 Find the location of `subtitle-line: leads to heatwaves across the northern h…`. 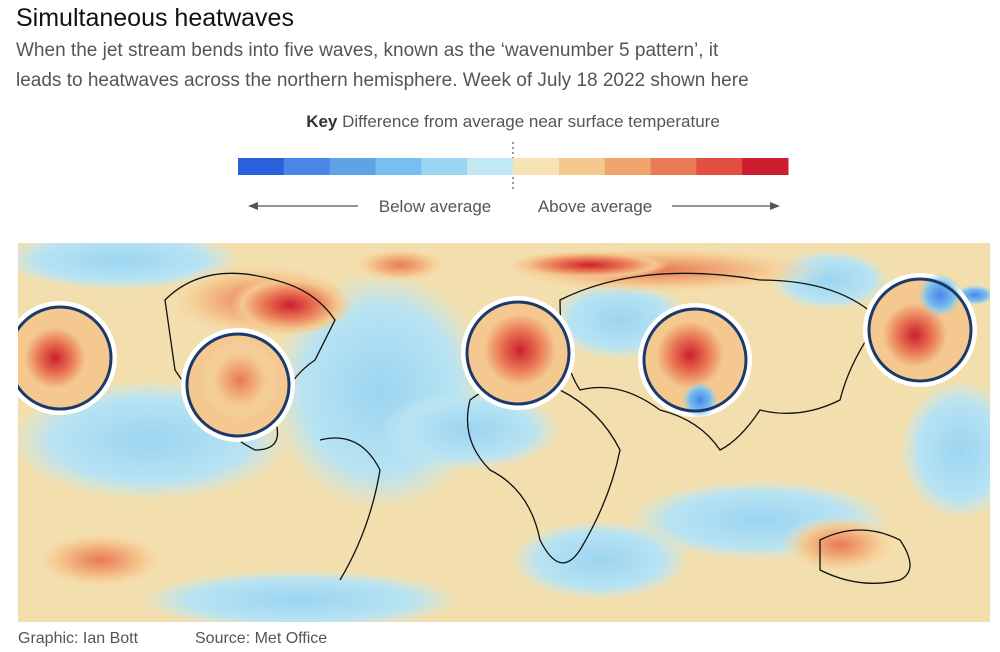

subtitle-line: leads to heatwaves across the northern h… is located at coordinates (382, 80).